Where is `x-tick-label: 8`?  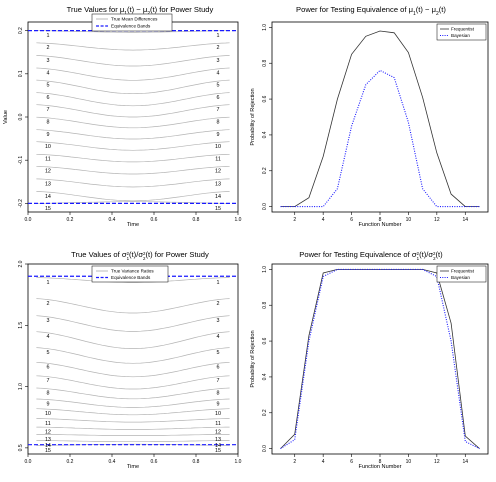 x-tick-label: 8 is located at coordinates (380, 220).